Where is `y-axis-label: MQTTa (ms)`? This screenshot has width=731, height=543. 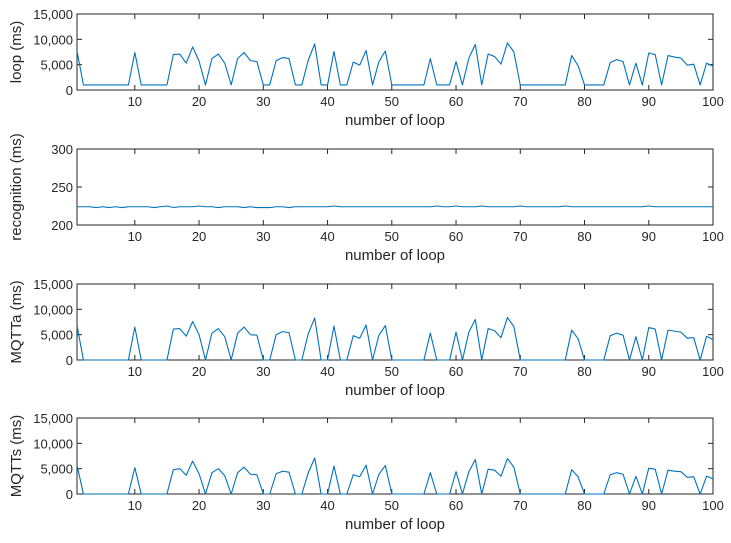
y-axis-label: MQTTa (ms) is located at coordinates (16, 321).